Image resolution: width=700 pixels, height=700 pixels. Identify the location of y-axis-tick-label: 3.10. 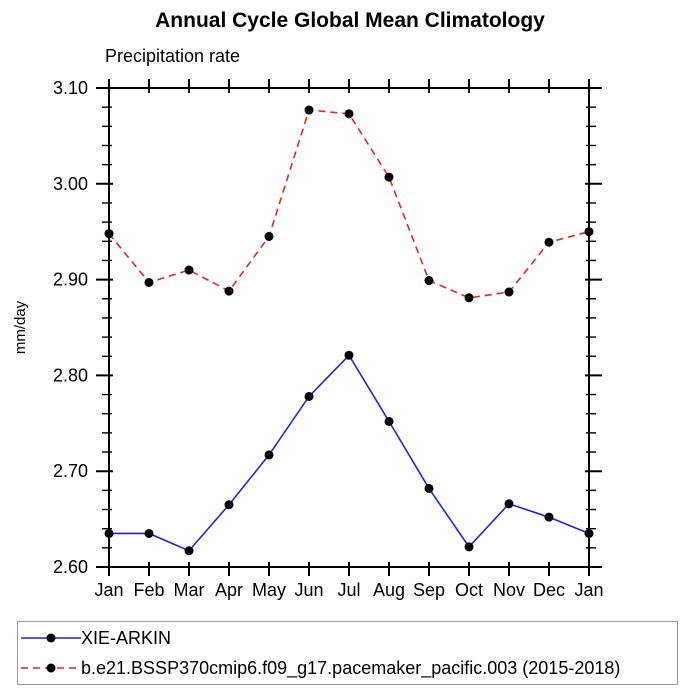
(70, 88).